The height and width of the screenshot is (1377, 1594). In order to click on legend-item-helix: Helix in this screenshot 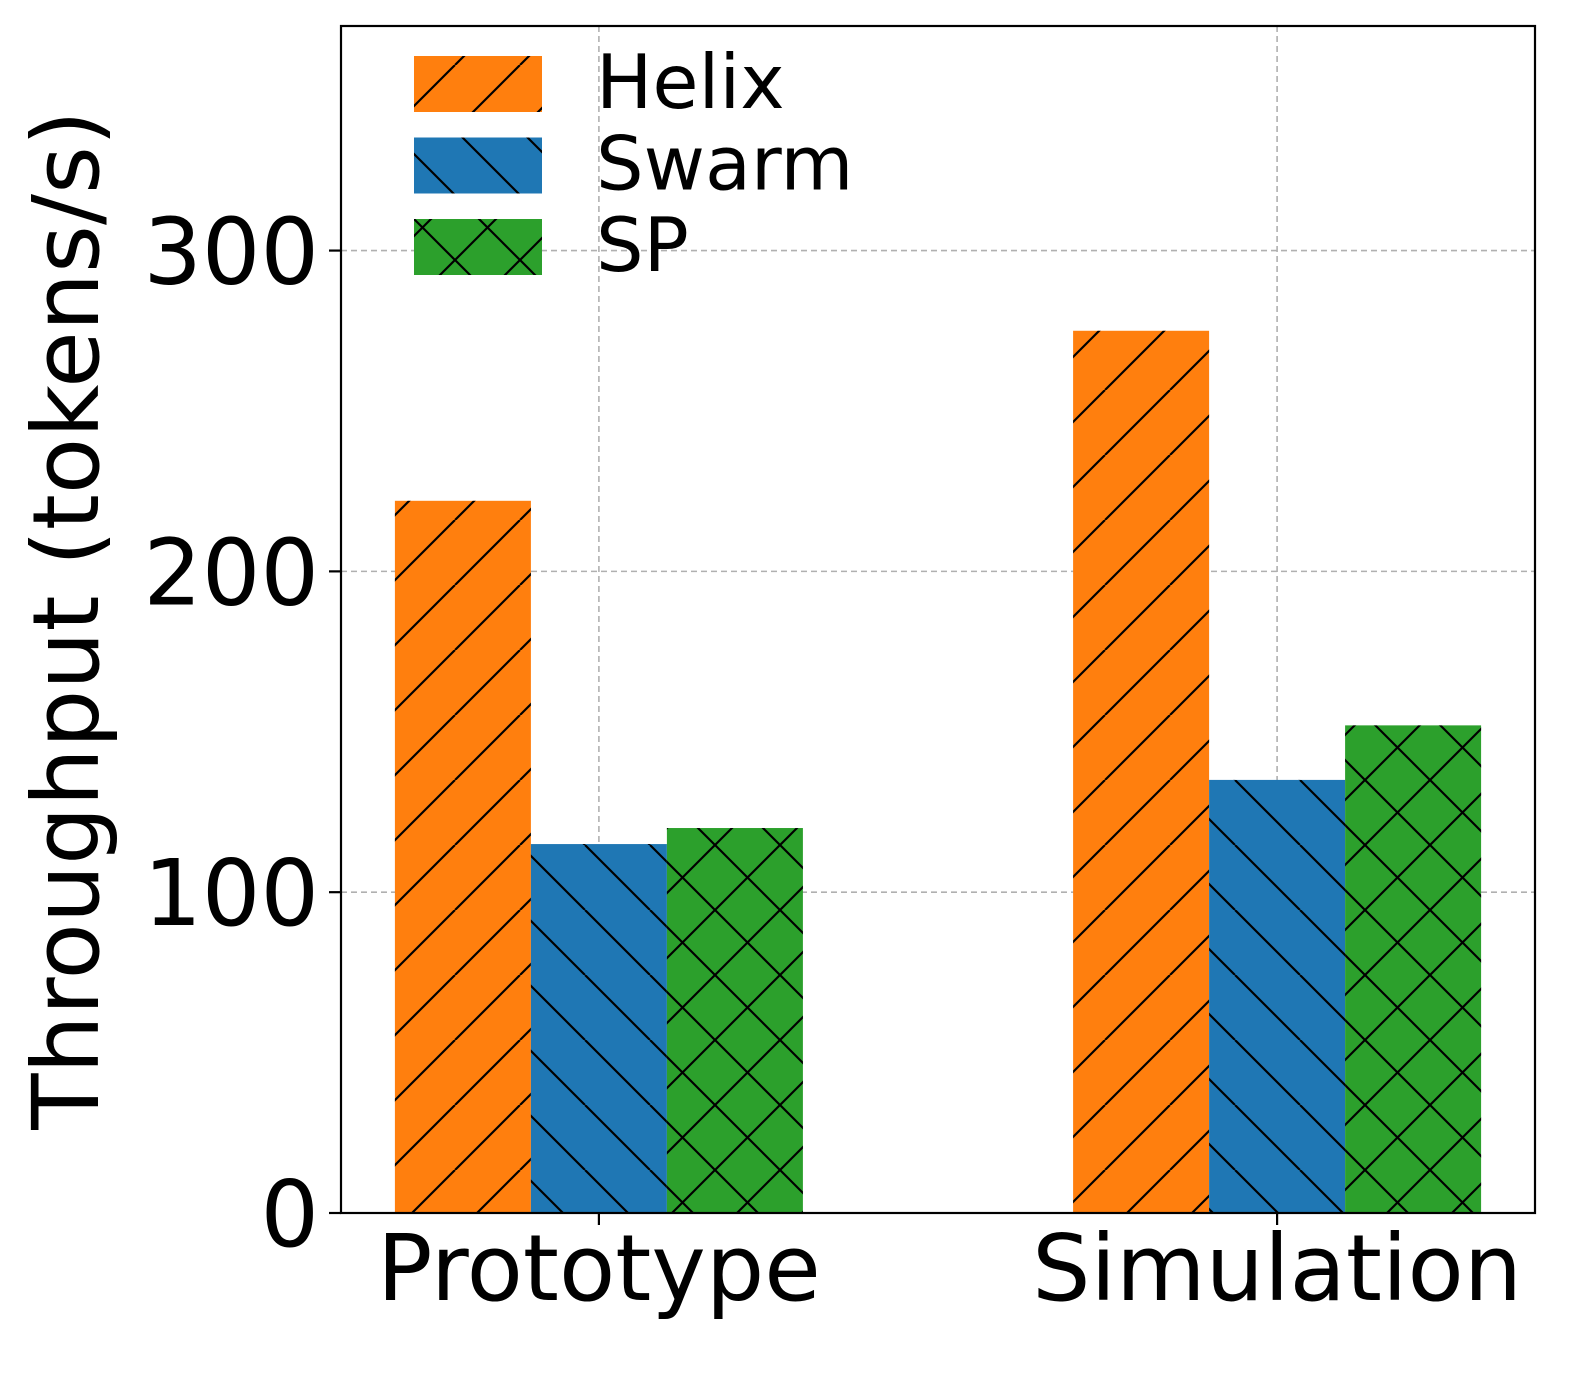, I will do `click(599, 82)`.